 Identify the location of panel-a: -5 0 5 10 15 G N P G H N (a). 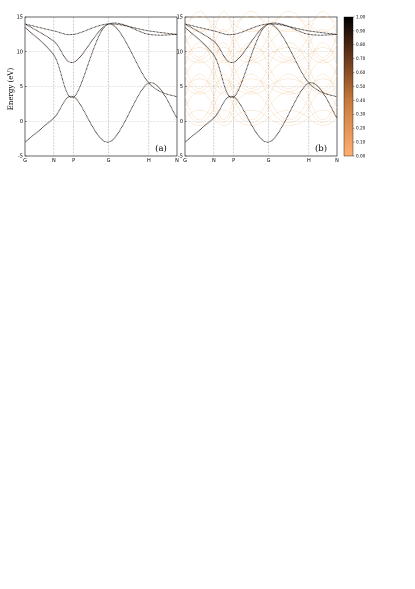
(98, 89).